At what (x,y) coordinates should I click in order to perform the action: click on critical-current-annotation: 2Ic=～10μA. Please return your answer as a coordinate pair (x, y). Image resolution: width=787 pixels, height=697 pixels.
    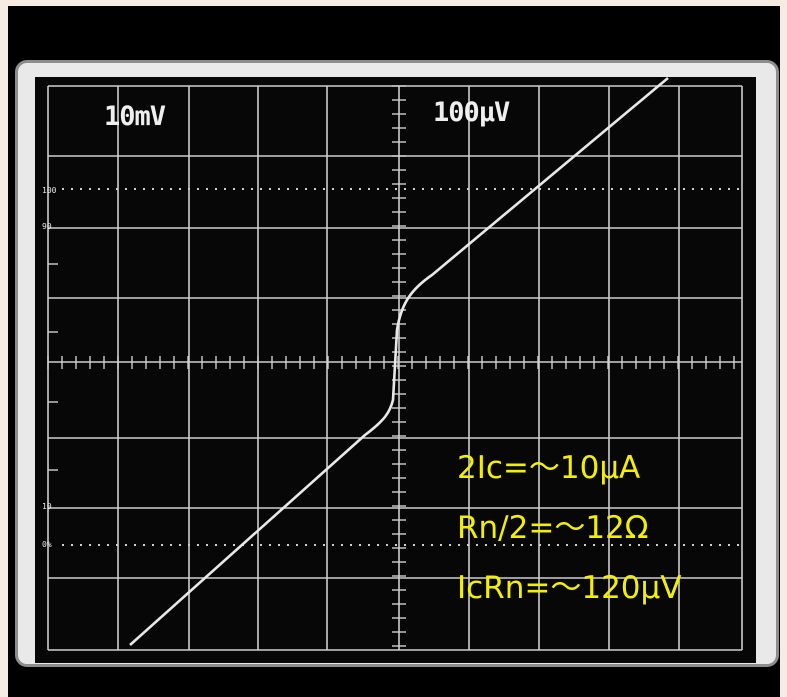
    Looking at the image, I should click on (549, 468).